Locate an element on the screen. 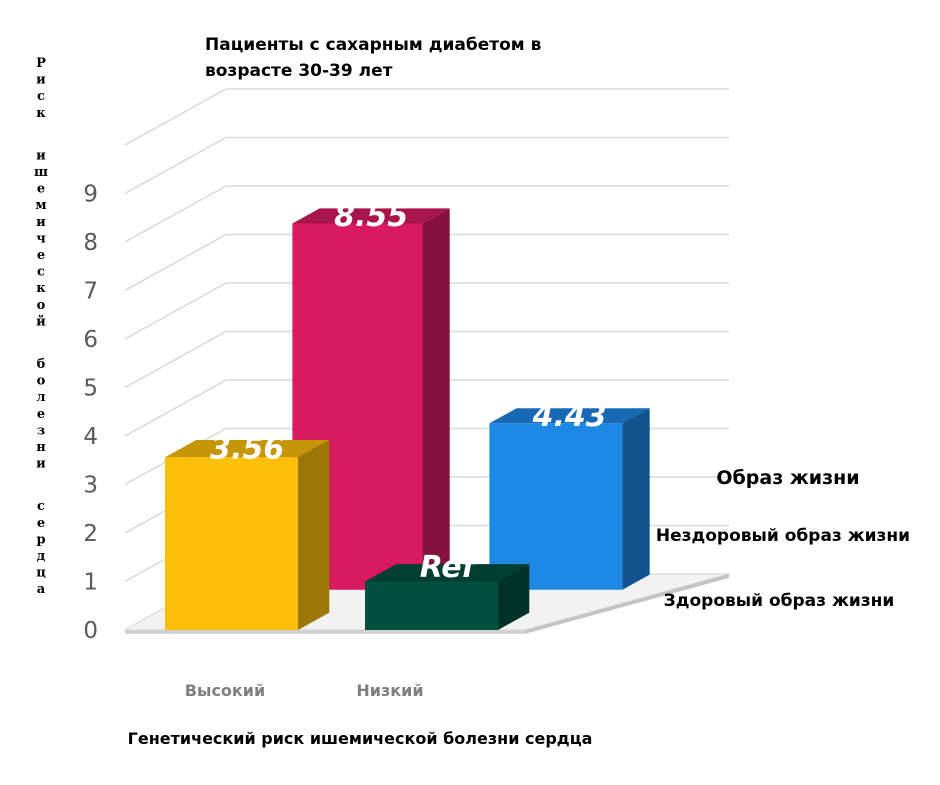 The image size is (940, 785). bar-high-unhealthy-top is located at coordinates (371, 216).